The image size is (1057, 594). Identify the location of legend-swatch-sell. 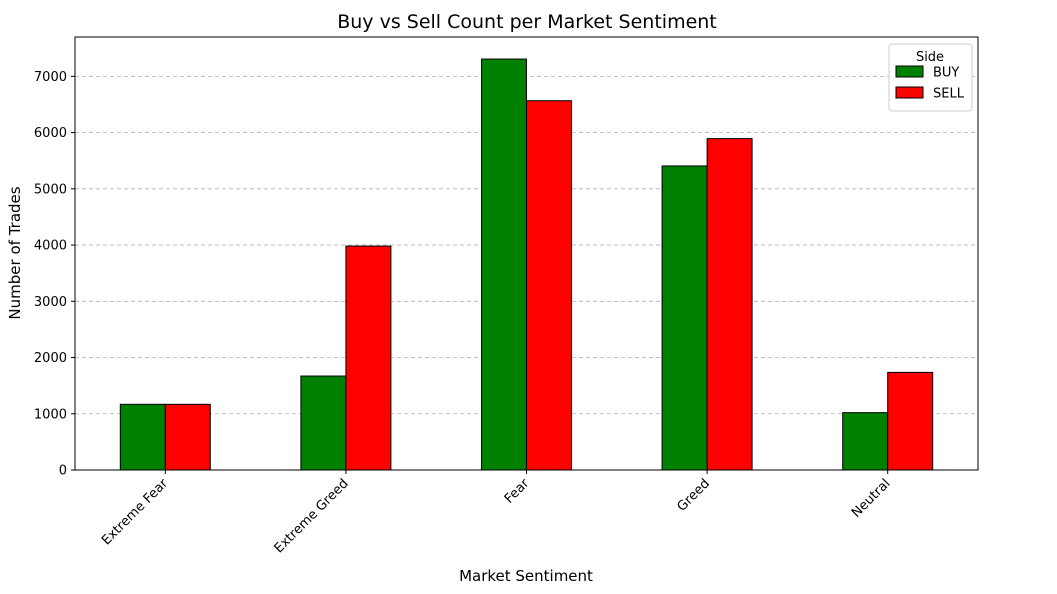
(909, 92).